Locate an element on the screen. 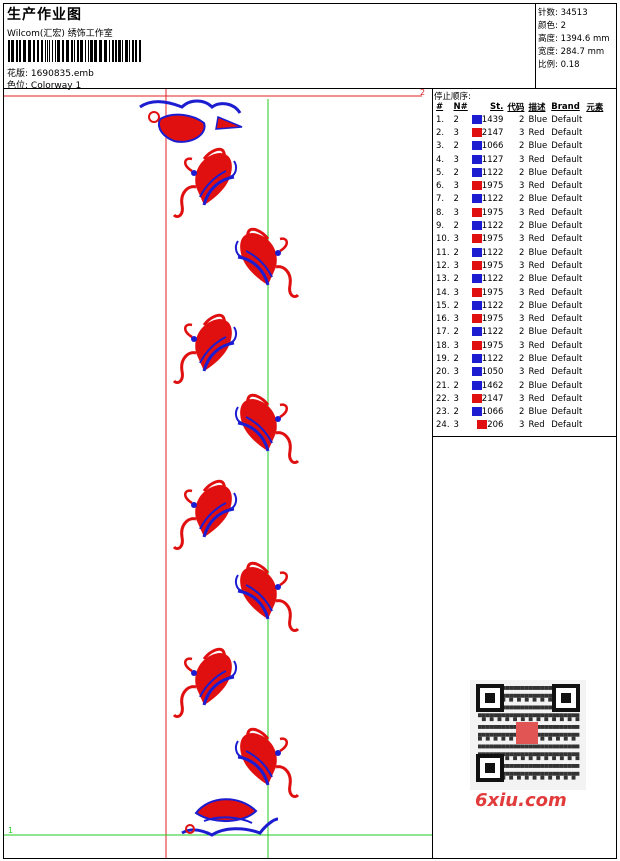  table-row: 21. 2 1462 2 Blue Default is located at coordinates (519, 385).